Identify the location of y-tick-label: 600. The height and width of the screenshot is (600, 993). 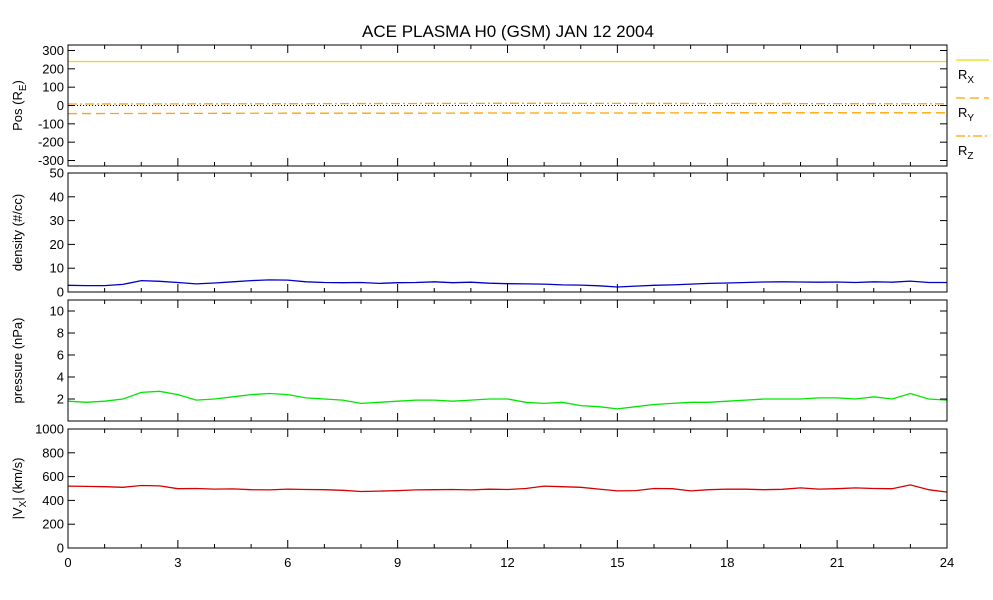
(53, 476).